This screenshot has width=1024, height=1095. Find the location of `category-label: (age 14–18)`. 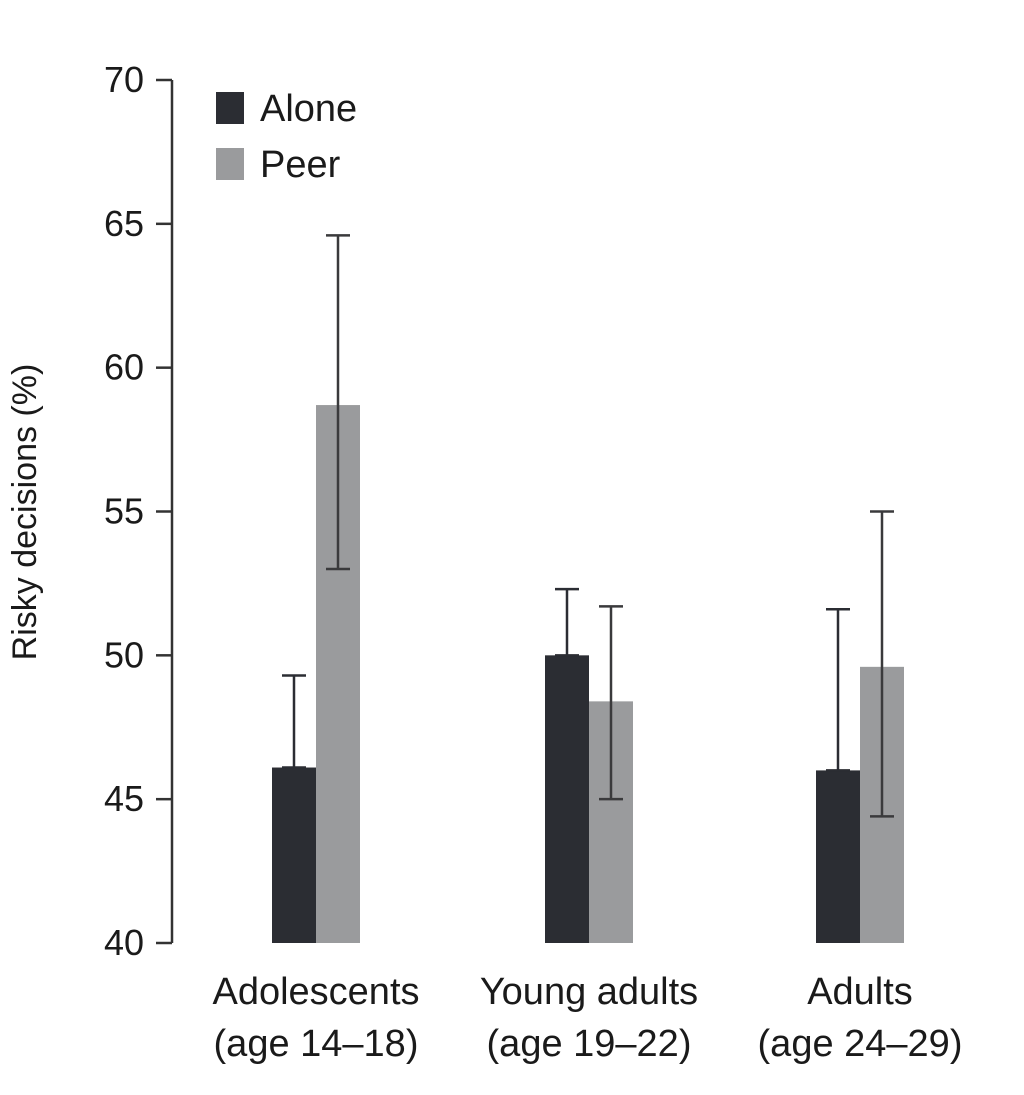

category-label: (age 14–18) is located at coordinates (316, 1044).